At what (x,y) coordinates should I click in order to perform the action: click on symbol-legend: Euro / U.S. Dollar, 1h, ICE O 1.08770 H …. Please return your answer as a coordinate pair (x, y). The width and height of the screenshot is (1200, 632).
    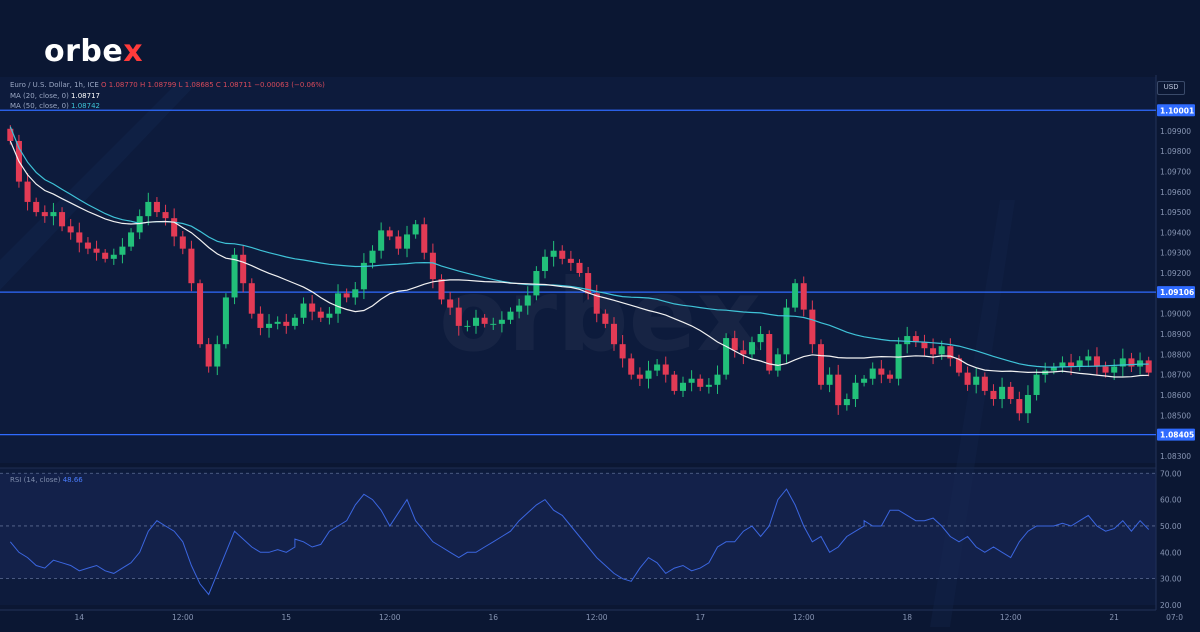
    Looking at the image, I should click on (167, 85).